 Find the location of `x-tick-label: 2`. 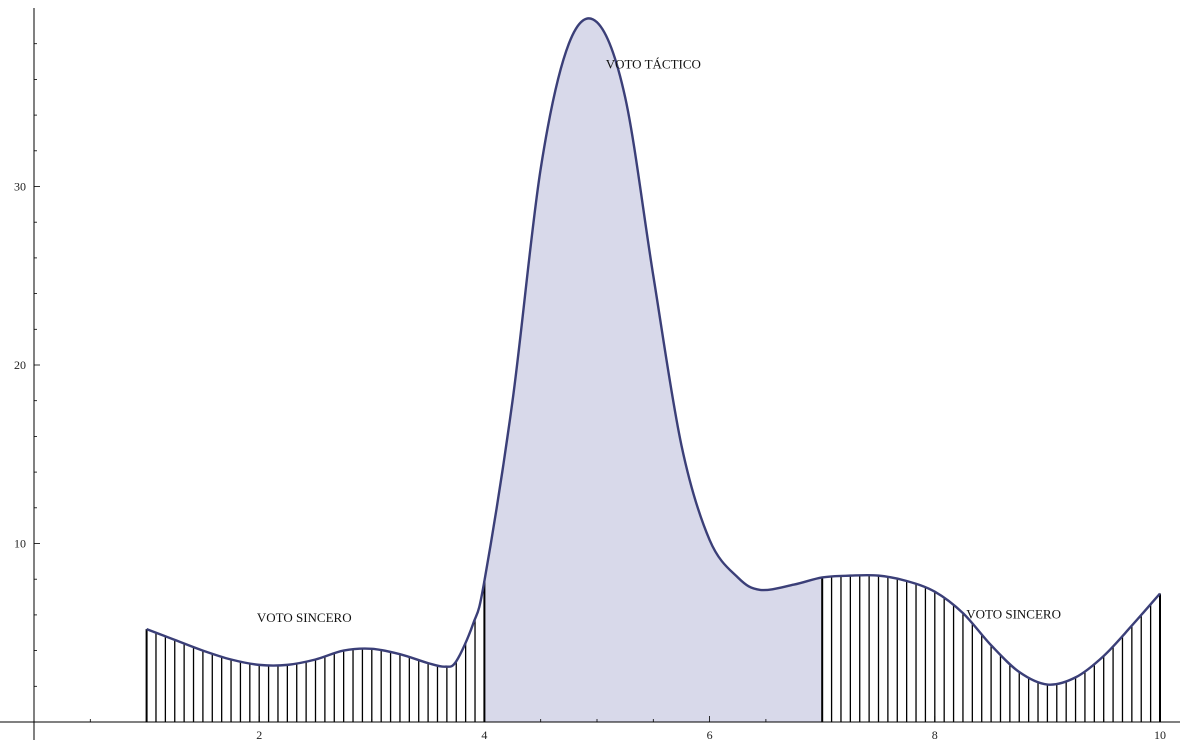

x-tick-label: 2 is located at coordinates (259, 735).